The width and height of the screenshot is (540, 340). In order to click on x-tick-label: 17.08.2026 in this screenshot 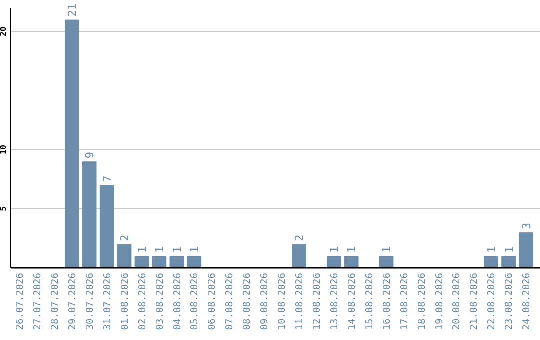, I will do `click(404, 301)`.